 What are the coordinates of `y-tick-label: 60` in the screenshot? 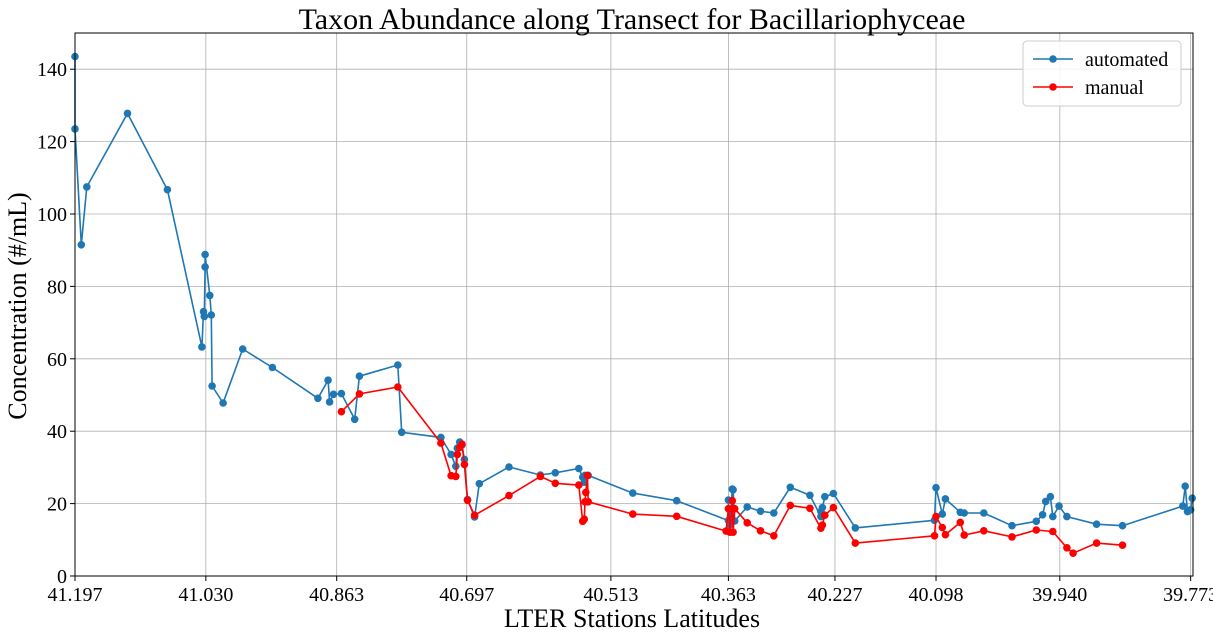 It's located at (57, 360).